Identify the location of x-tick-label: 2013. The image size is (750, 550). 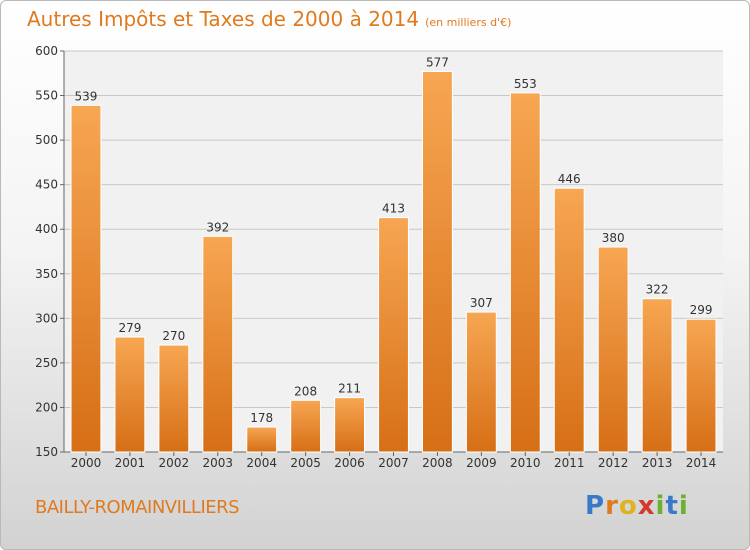
(657, 463).